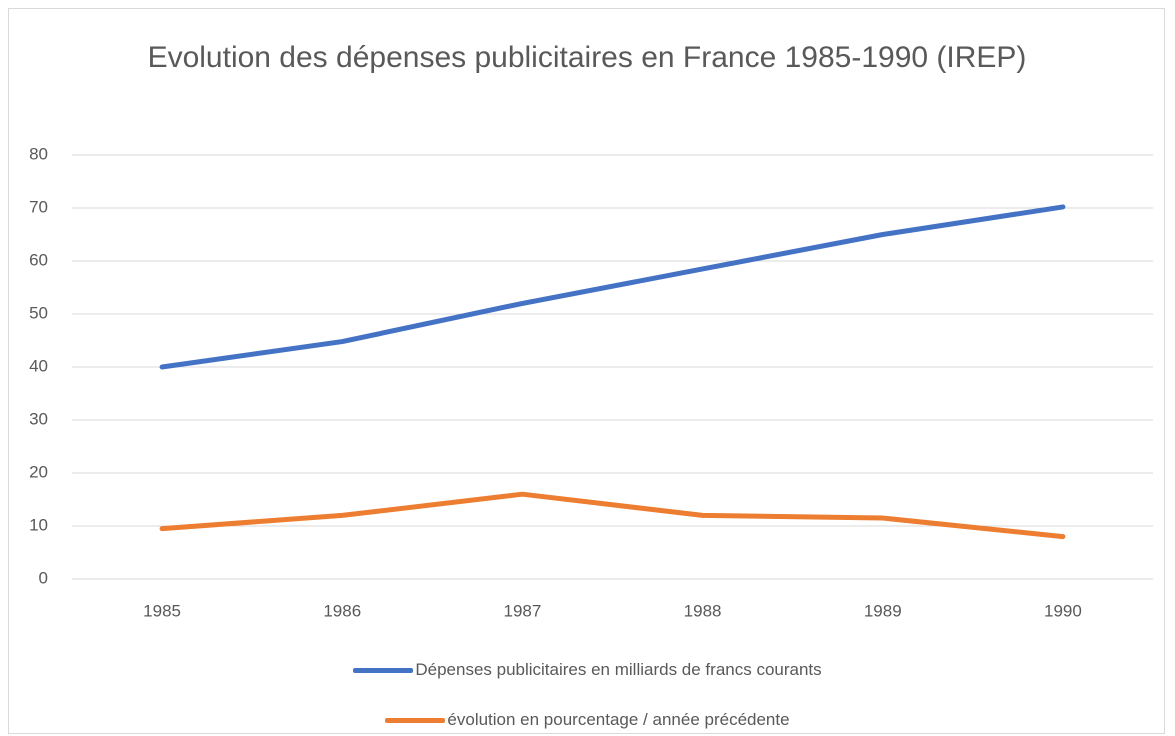  Describe the element at coordinates (883, 610) in the screenshot. I see `x-tick-label: 1989` at that location.